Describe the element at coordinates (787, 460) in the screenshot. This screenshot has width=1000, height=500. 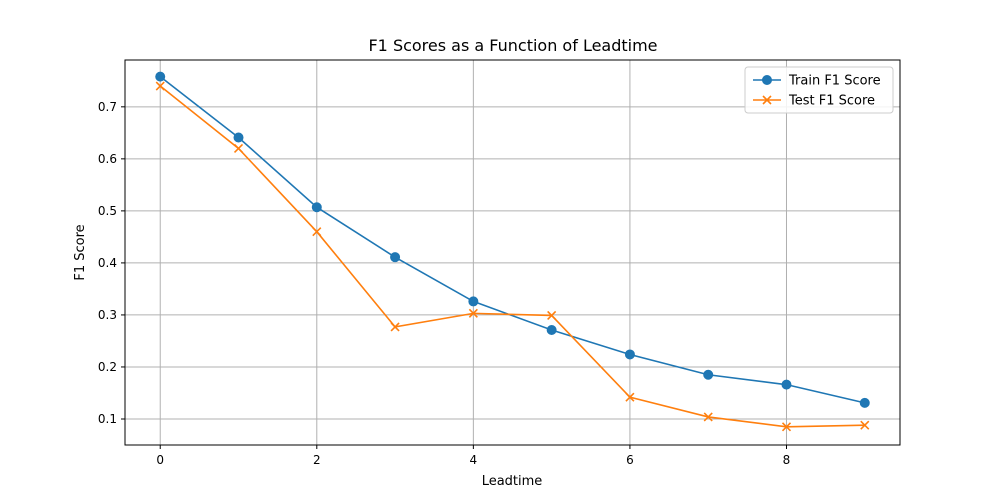
I see `x-tick-label: 8` at that location.